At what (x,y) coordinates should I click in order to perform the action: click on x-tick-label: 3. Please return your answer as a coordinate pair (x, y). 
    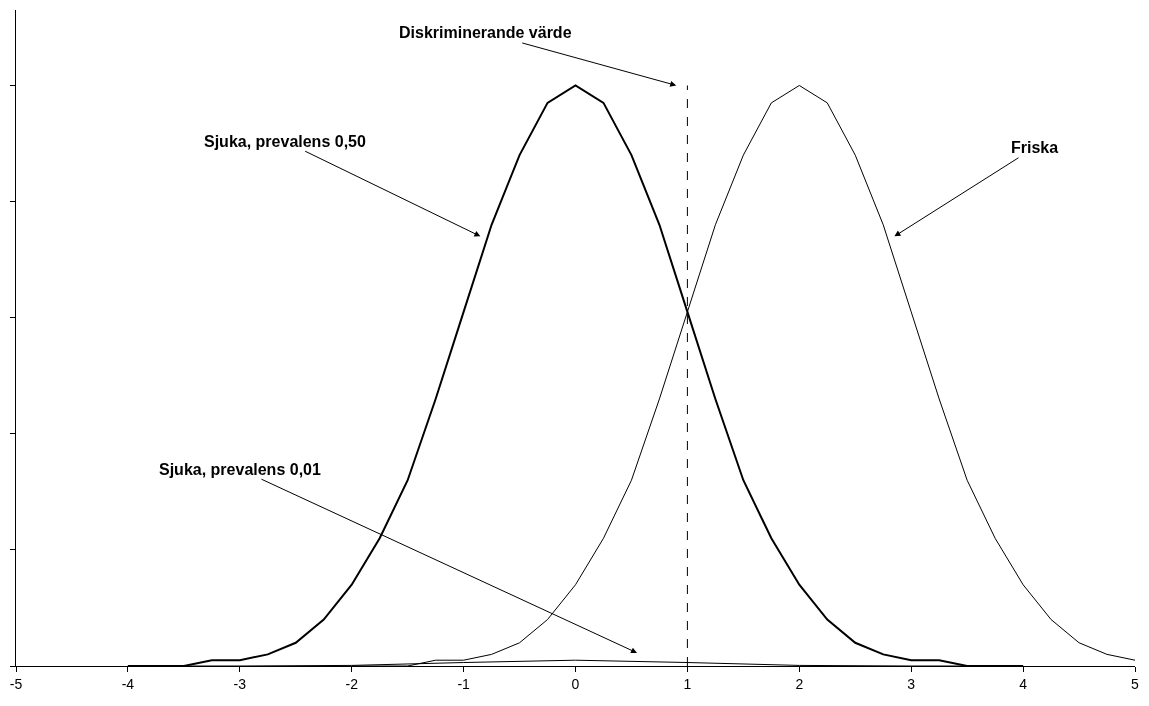
    Looking at the image, I should click on (911, 683).